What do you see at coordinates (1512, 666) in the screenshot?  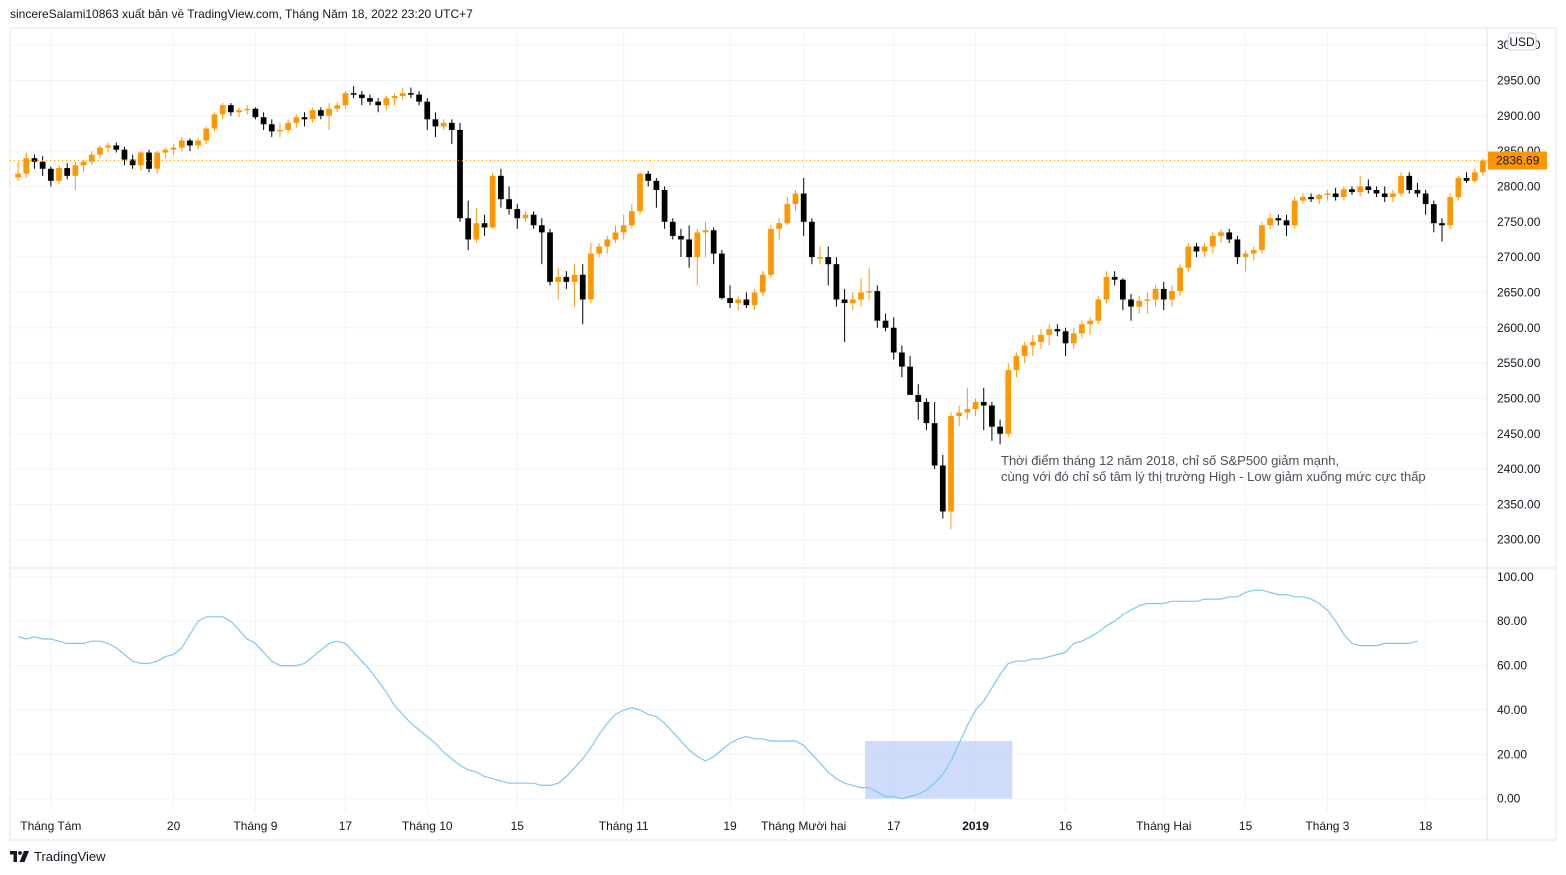 I see `indicator-tick-label: 60.00` at bounding box center [1512, 666].